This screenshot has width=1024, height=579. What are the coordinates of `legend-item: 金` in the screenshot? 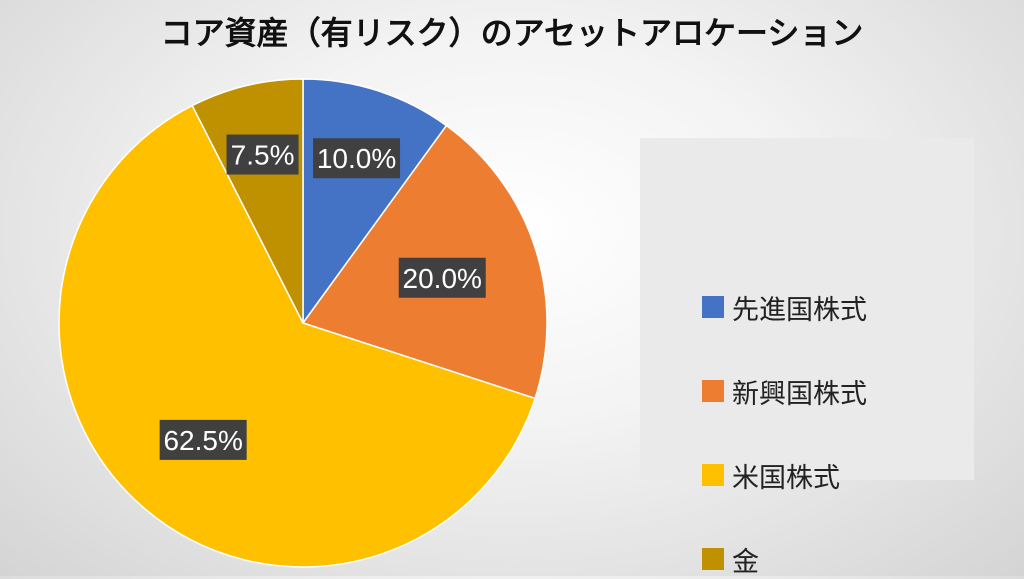 It's located at (730, 560).